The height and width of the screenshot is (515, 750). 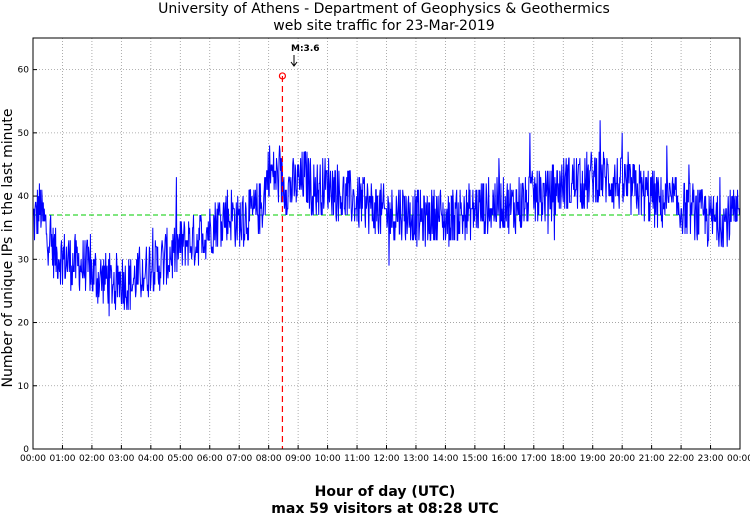 I want to click on x-tick-label: 05:00, so click(x=180, y=459).